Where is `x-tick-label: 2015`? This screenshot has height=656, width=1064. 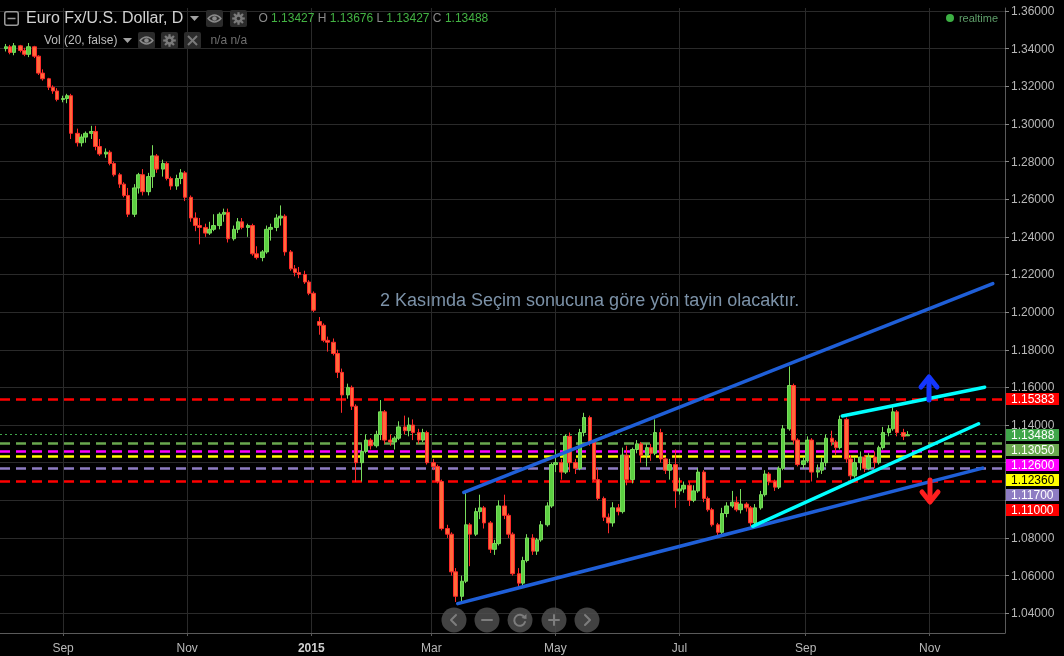
x-tick-label: 2015 is located at coordinates (311, 648).